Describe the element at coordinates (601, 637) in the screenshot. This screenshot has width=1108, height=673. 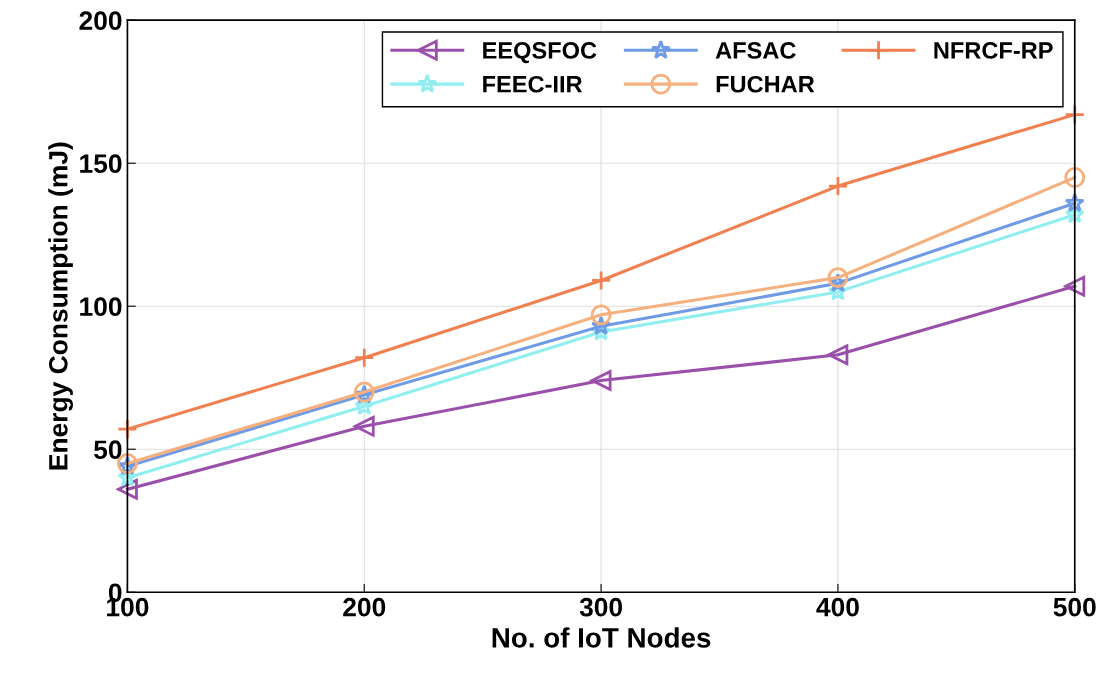
I see `x-axis-title: No. of IoT Nodes` at that location.